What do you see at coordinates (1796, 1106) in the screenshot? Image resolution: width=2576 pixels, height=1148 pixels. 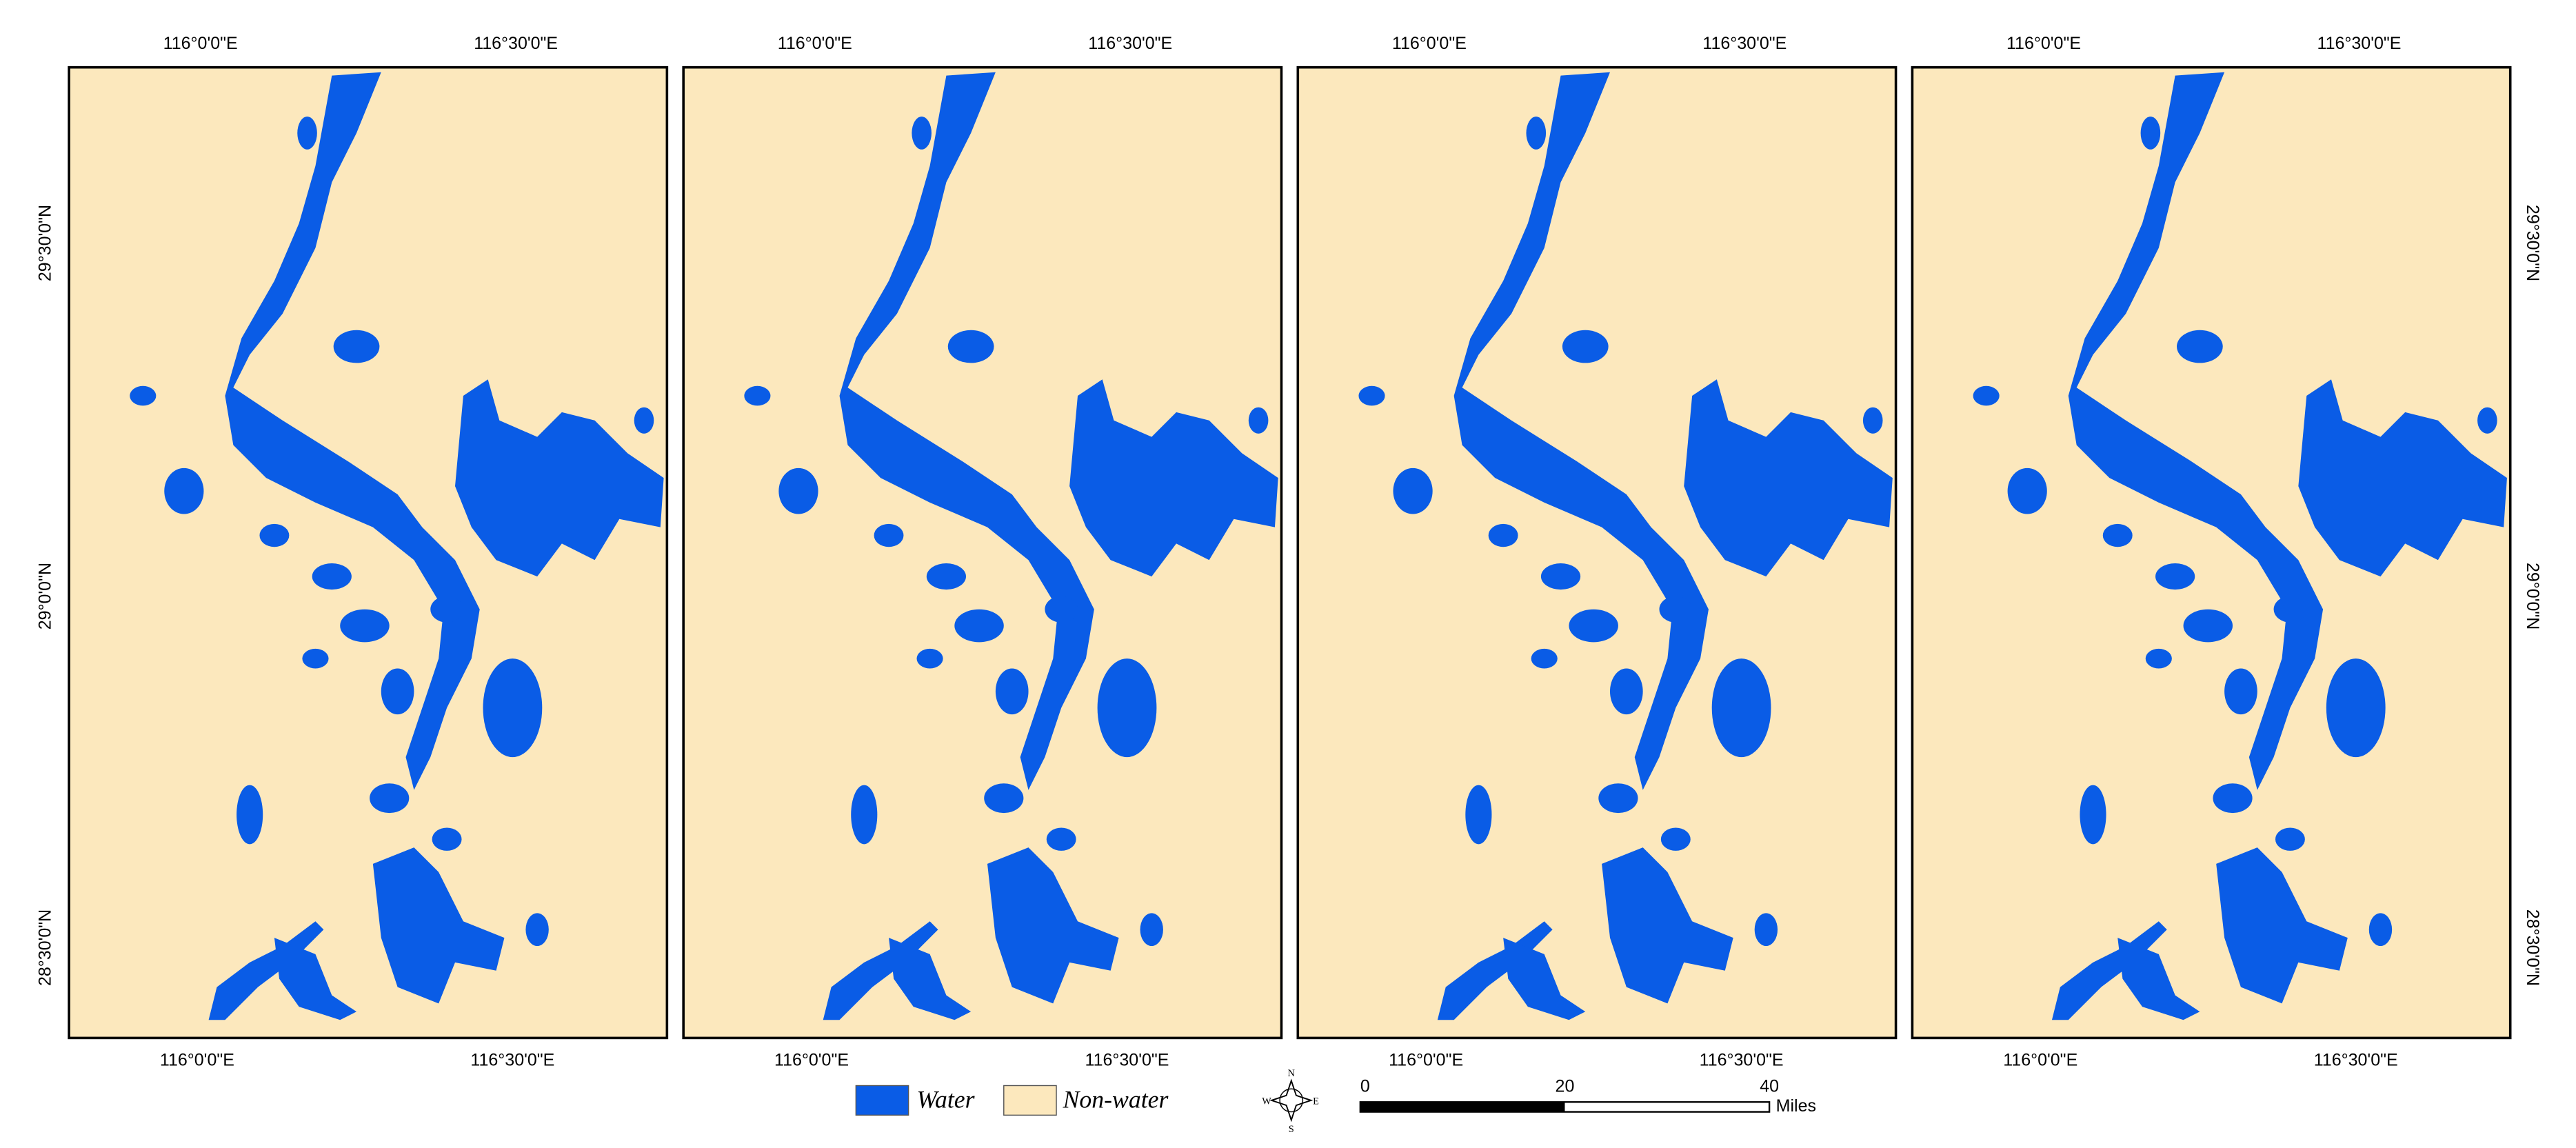 I see `scale-unit: Miles` at bounding box center [1796, 1106].